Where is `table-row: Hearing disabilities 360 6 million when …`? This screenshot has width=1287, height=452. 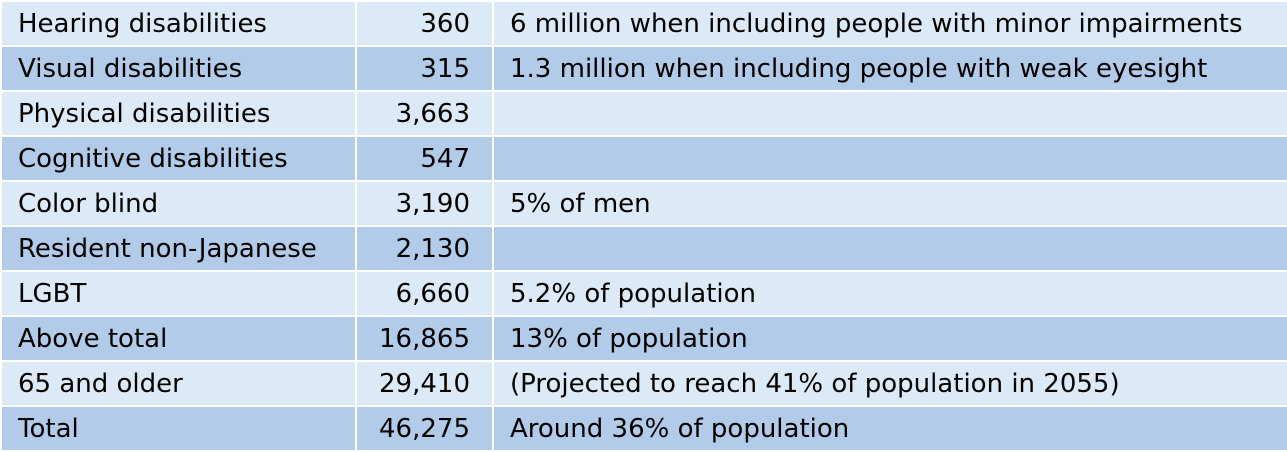
table-row: Hearing disabilities 360 6 million when … is located at coordinates (643, 23).